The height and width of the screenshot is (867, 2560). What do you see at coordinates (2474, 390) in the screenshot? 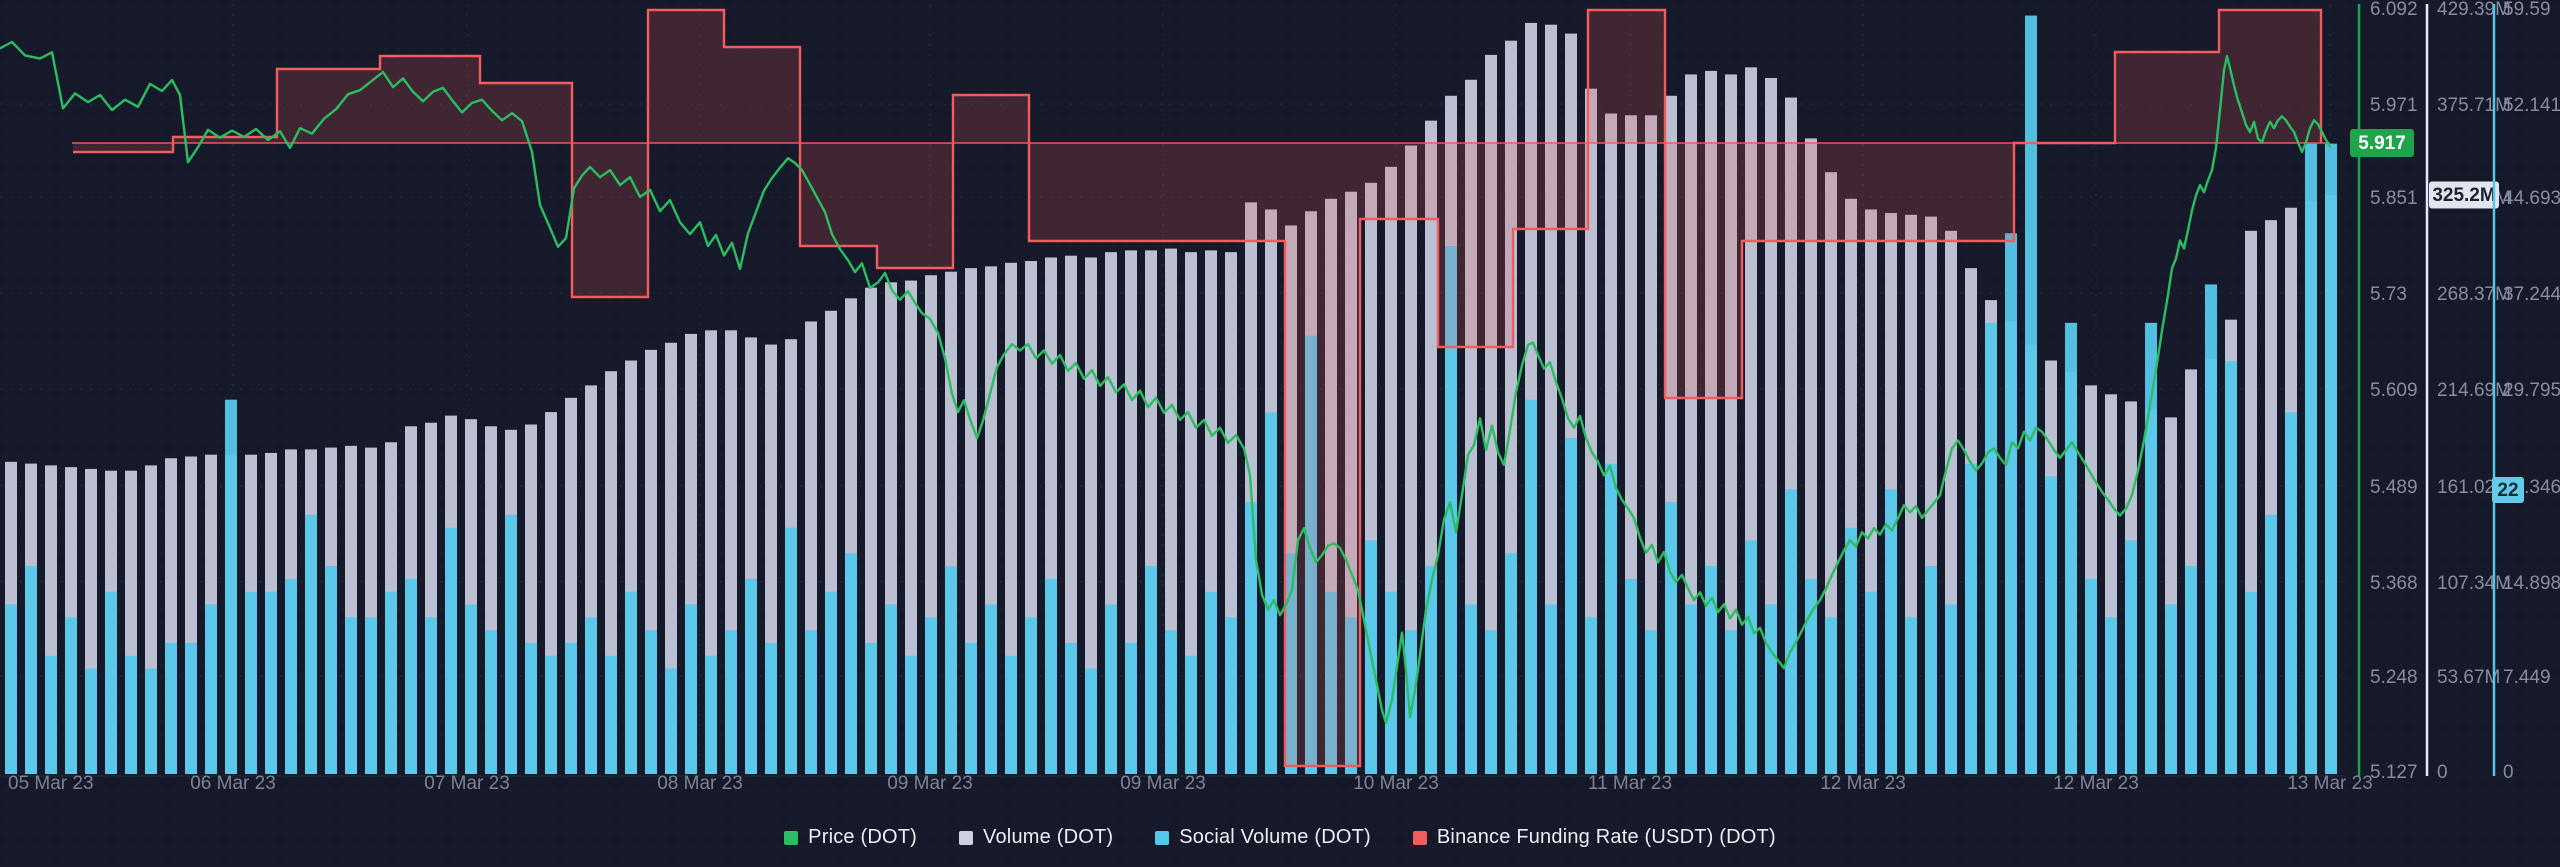
I see `volume-axis-tick-label: 214.69M` at bounding box center [2474, 390].